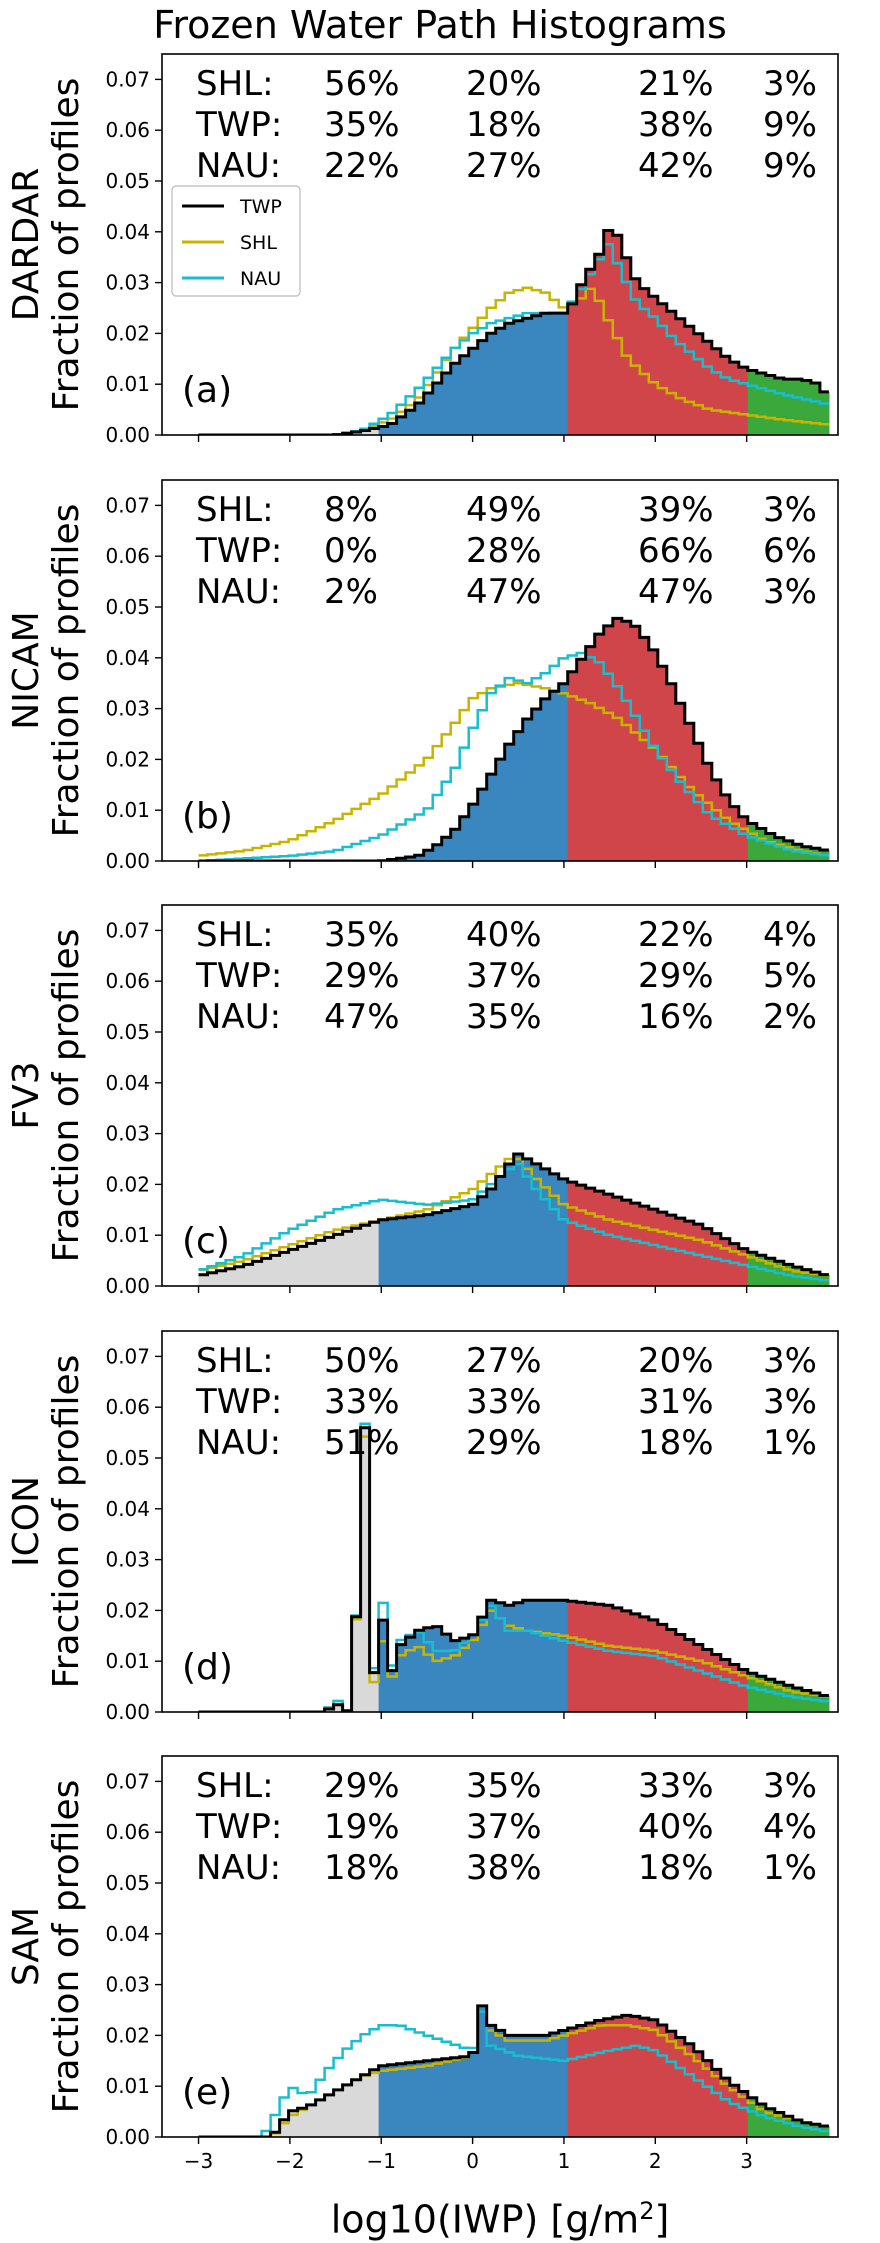 The height and width of the screenshot is (2243, 880). Describe the element at coordinates (235, 935) in the screenshot. I see `region-label: SHL:` at that location.